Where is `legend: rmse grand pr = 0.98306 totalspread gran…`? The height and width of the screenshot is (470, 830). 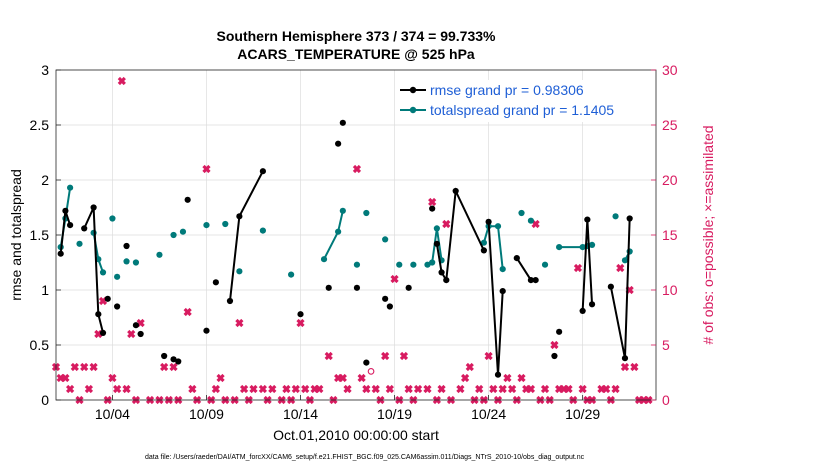 legend: rmse grand pr = 0.98306 totalspread gran… is located at coordinates (522, 101).